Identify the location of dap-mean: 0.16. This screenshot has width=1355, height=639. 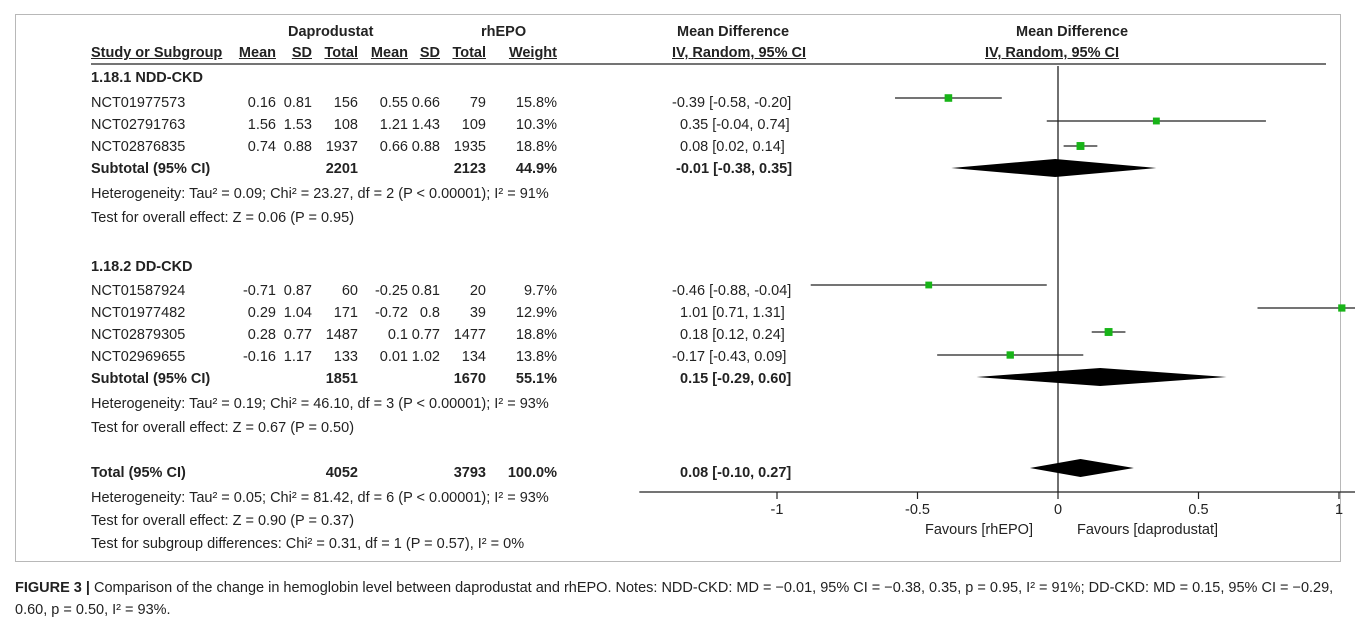
(261, 103).